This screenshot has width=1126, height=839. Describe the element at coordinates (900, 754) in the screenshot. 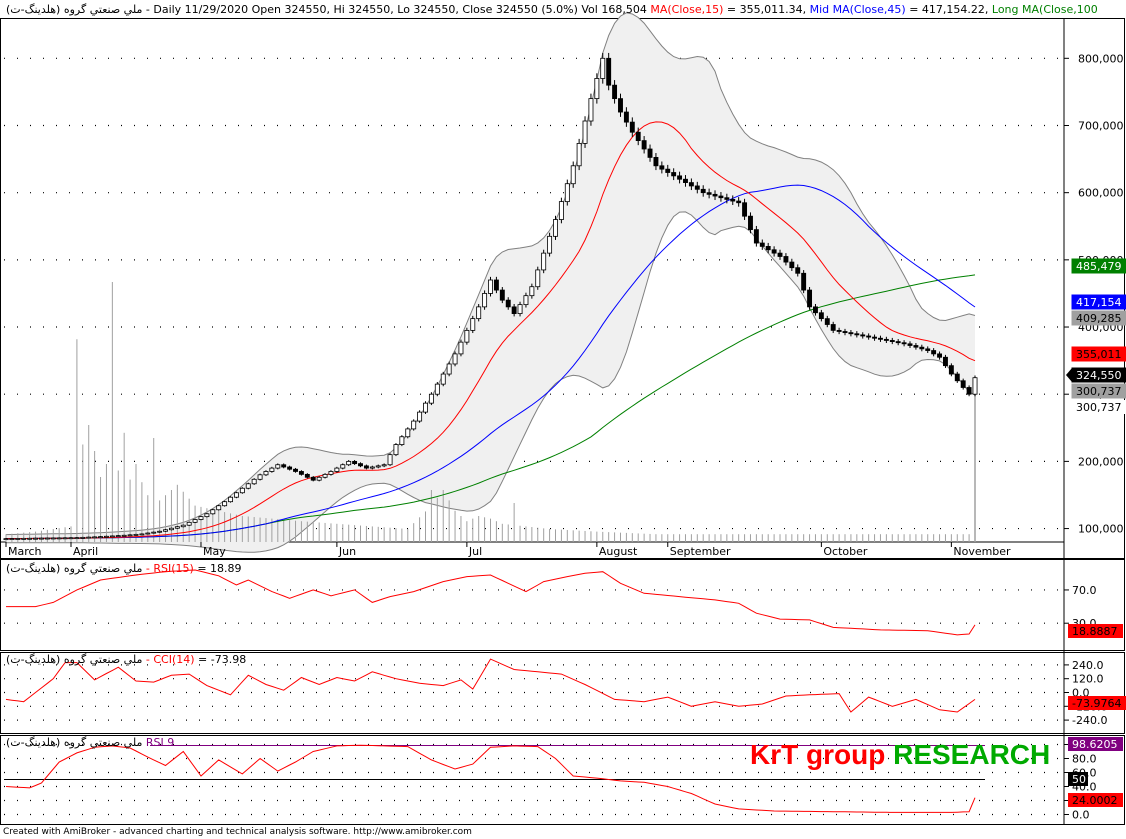

I see `brand-logo: KrT group RESEARCH` at that location.